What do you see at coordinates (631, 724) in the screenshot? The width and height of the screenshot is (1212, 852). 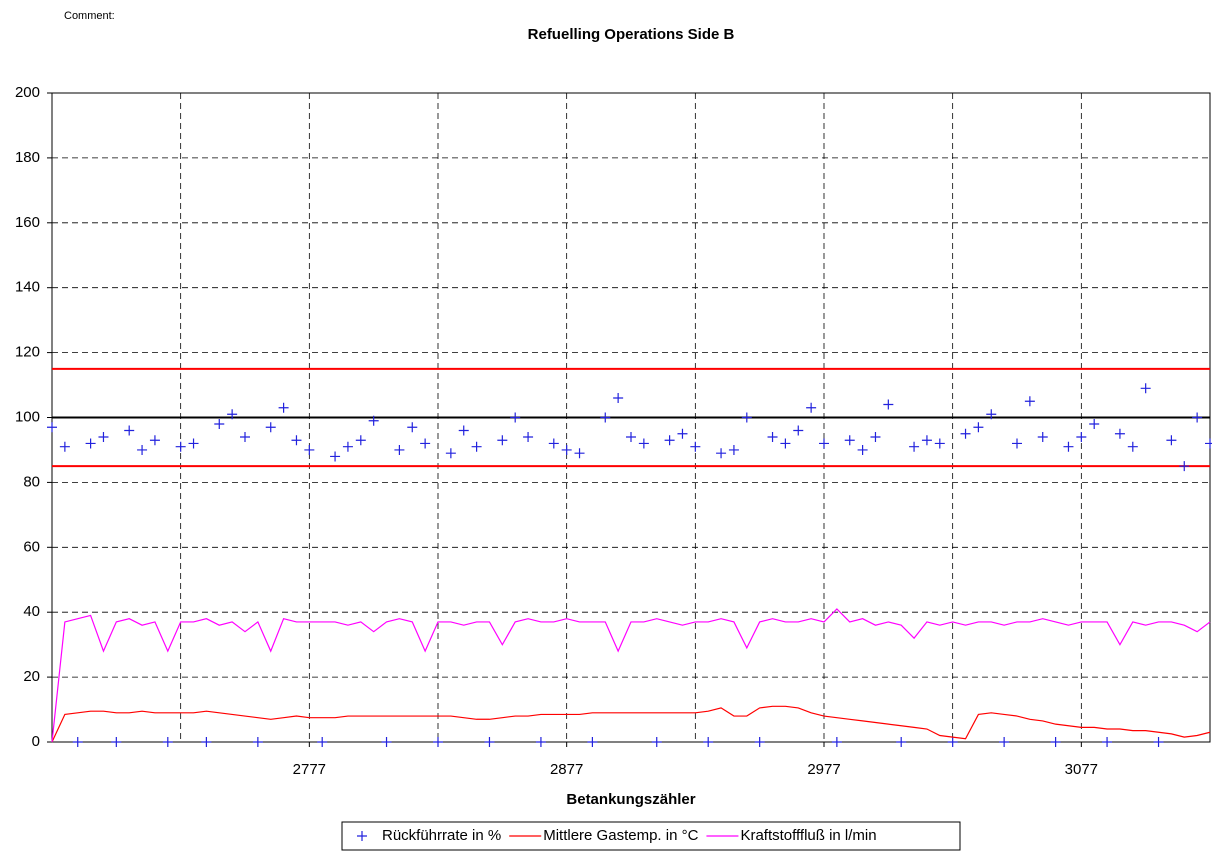 I see `data-line` at bounding box center [631, 724].